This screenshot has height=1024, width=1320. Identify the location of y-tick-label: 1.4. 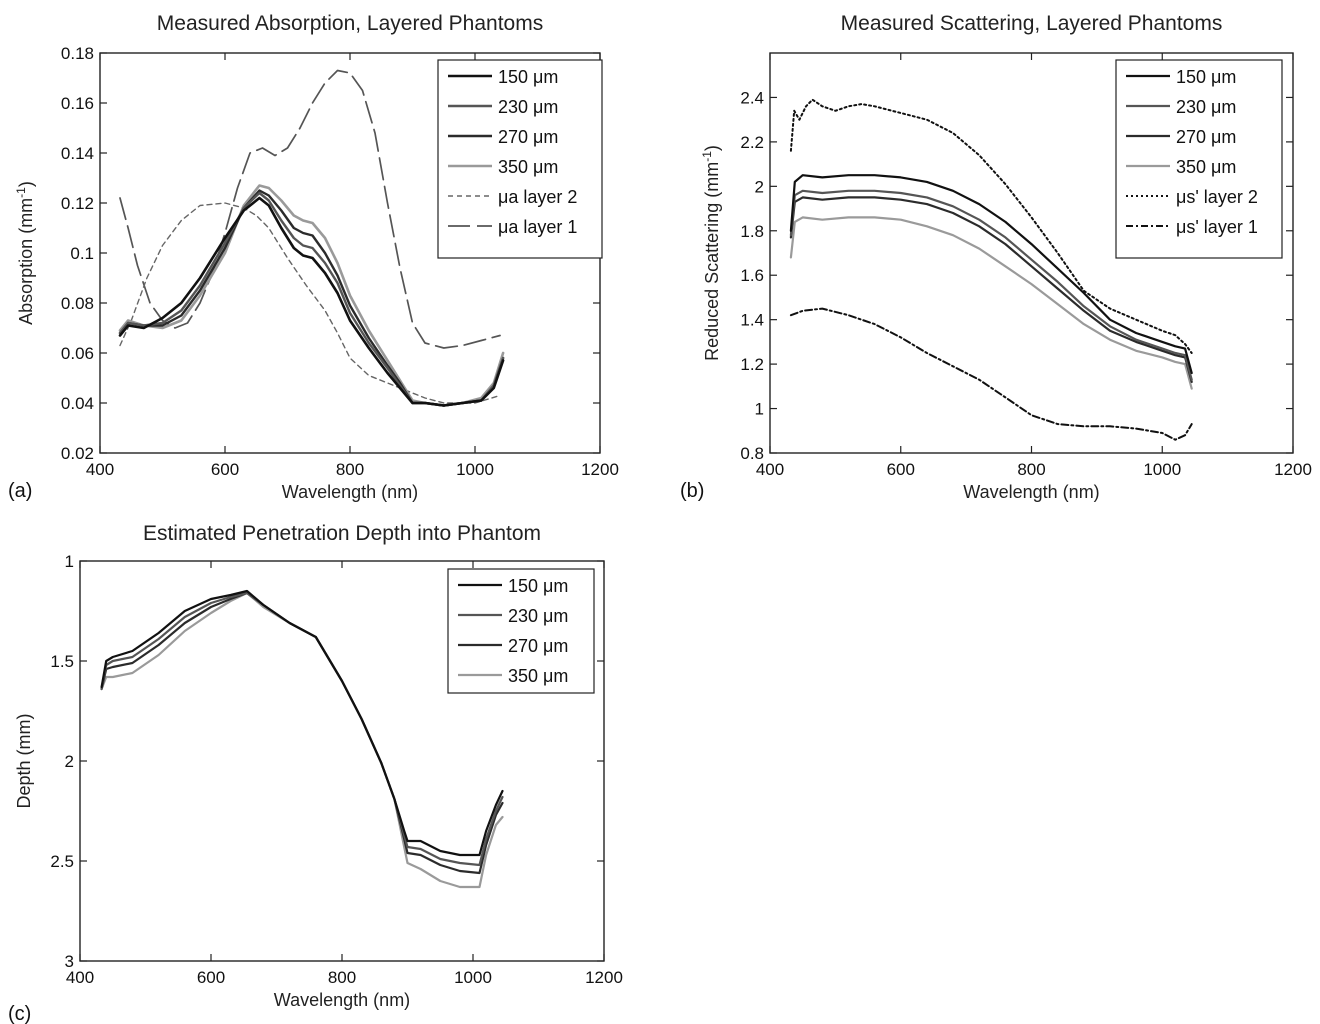
(752, 320).